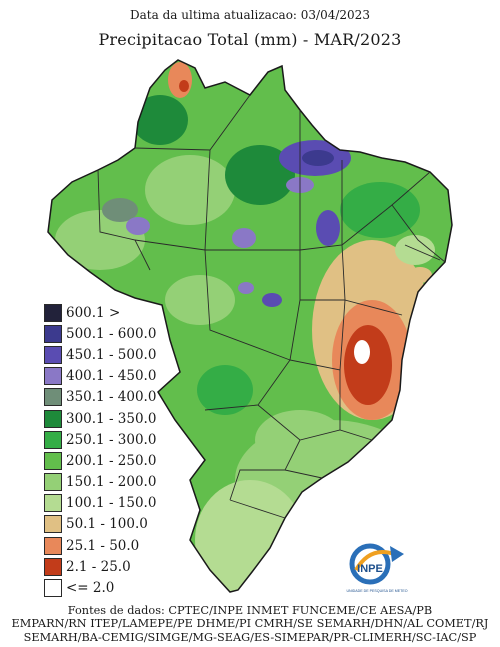 This screenshot has height=647, width=500. Describe the element at coordinates (397, 554) in the screenshot. I see `logo-arrowhead-icon` at that location.